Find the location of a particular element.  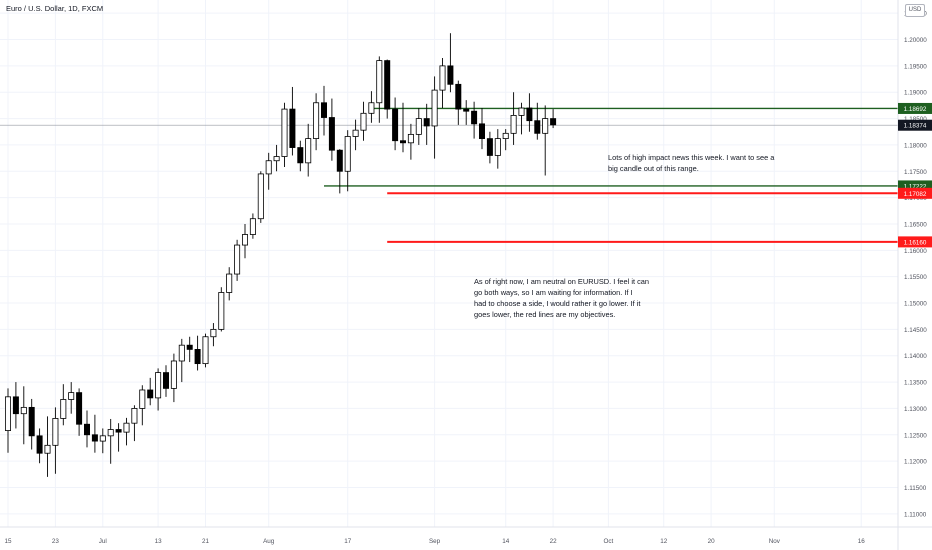

x-tick-label: Jul is located at coordinates (103, 541).